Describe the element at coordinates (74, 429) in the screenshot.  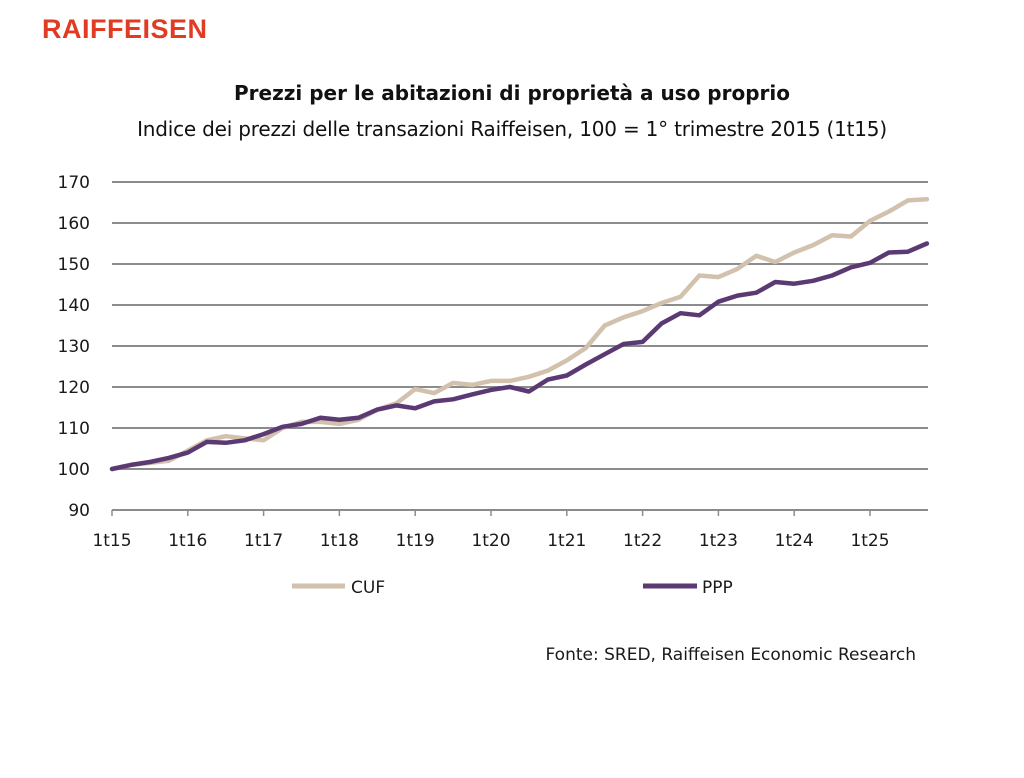
I see `y-tick-label: 110` at that location.